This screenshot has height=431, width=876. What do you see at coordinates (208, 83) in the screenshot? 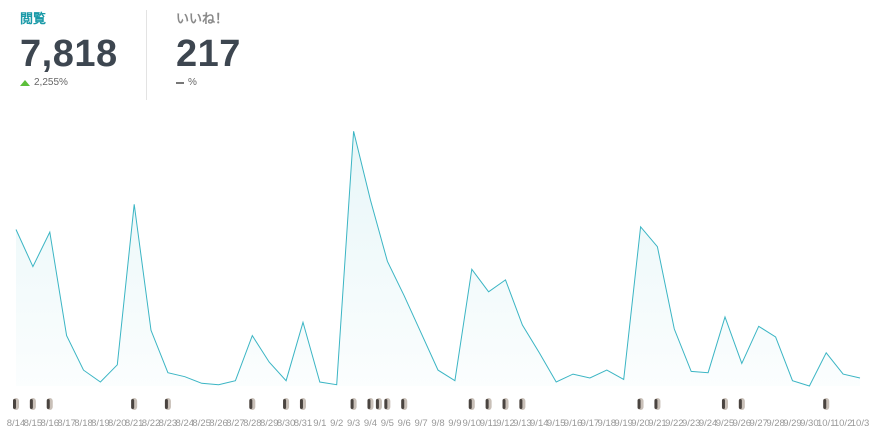
I see `likes-change: %` at bounding box center [208, 83].